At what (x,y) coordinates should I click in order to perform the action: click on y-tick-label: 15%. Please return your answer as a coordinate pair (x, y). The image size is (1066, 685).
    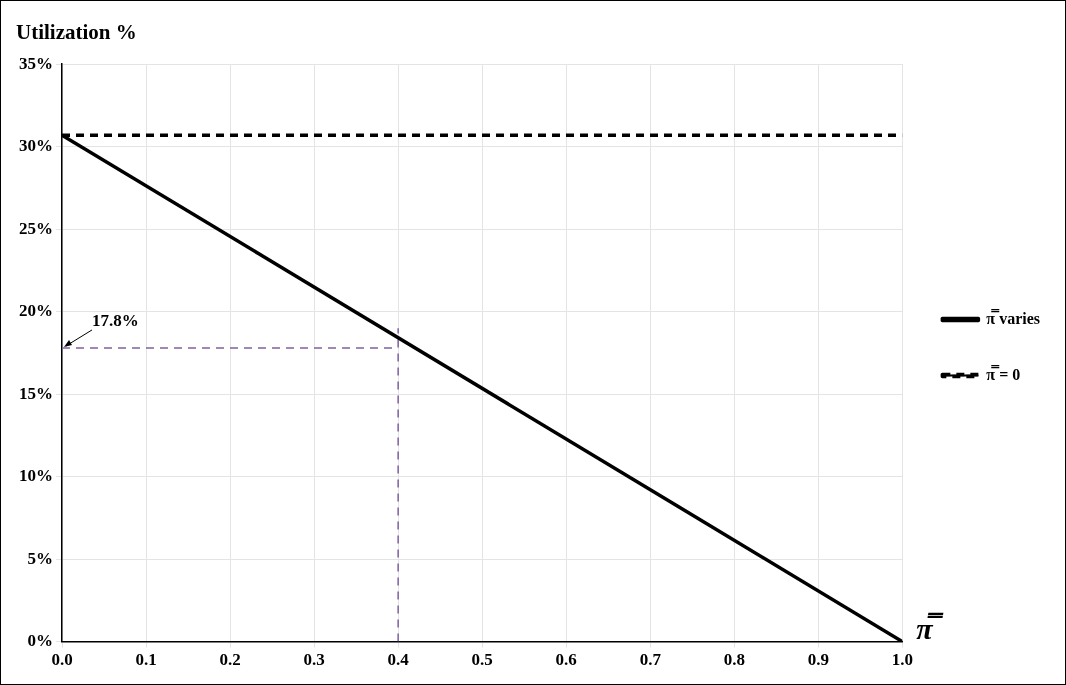
    Looking at the image, I should click on (36, 393).